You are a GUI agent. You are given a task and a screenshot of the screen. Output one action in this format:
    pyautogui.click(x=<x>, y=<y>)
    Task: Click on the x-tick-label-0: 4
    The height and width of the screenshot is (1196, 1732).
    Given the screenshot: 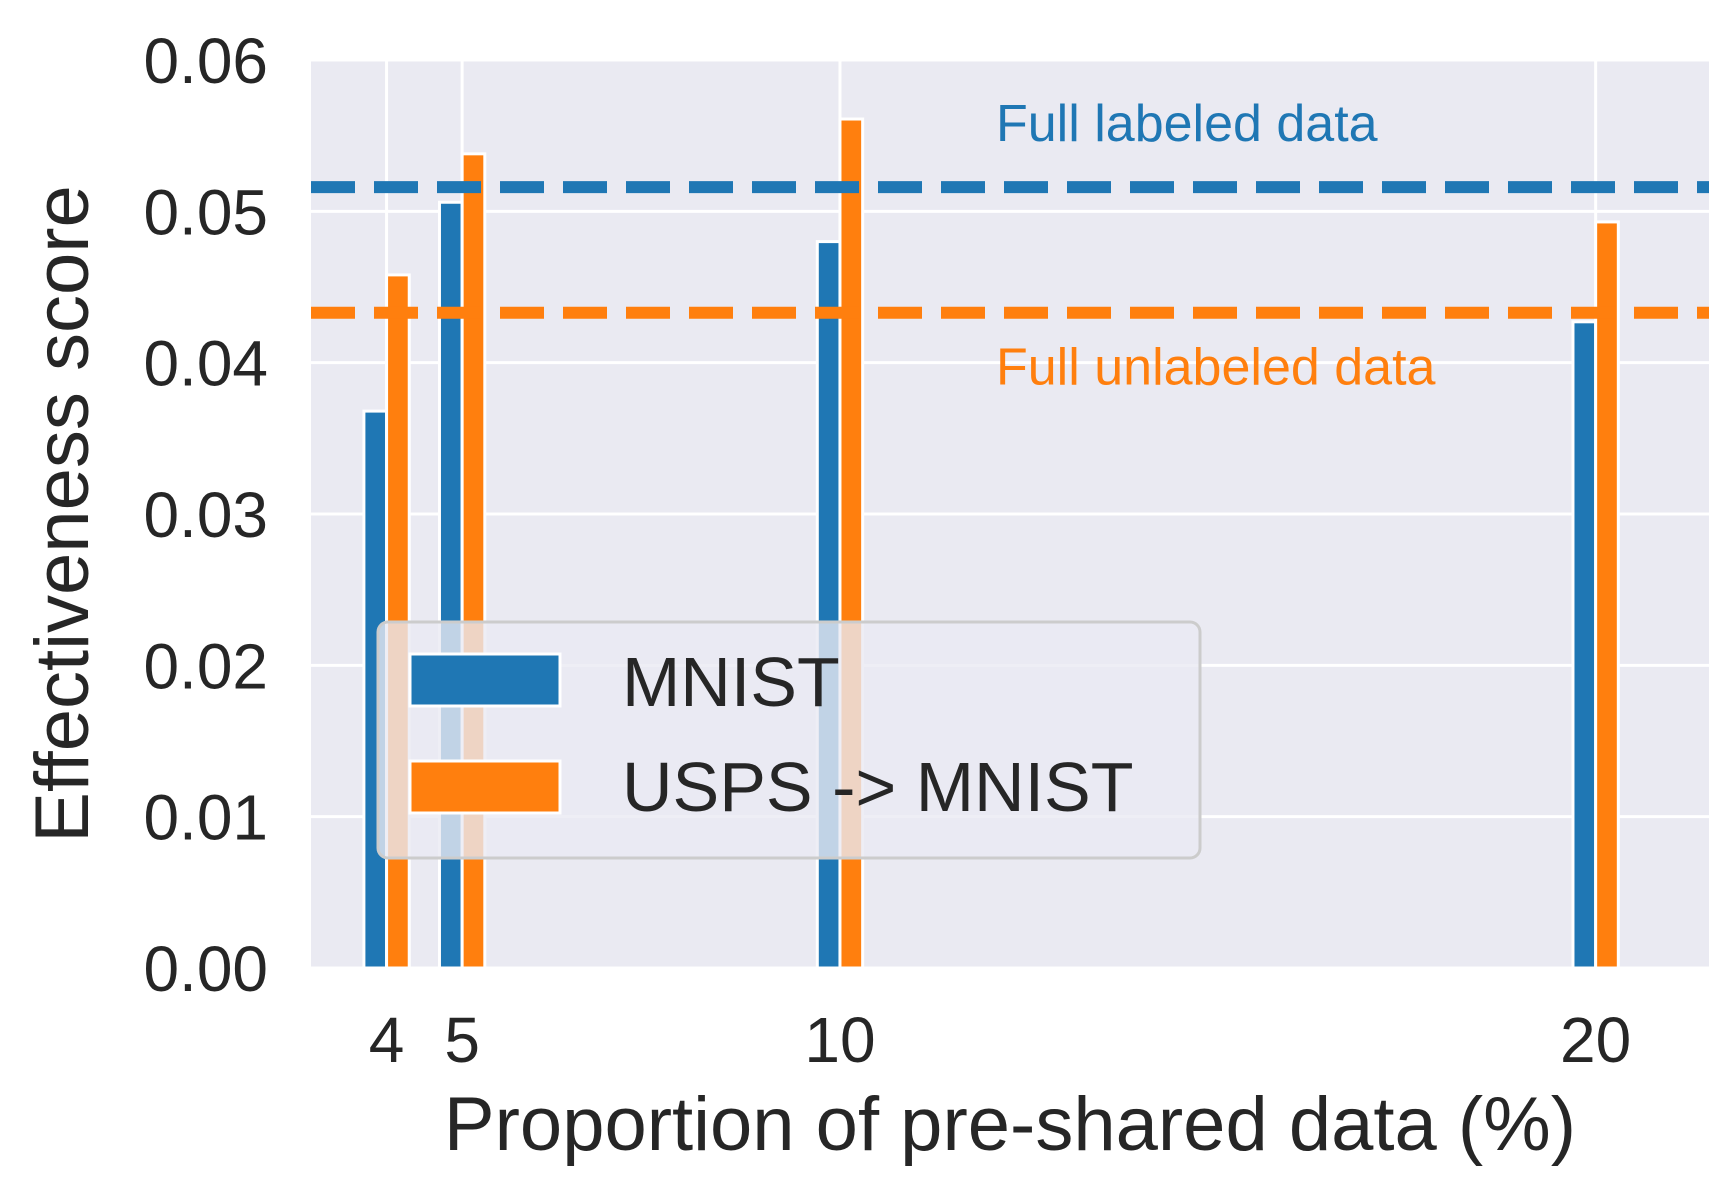 What is the action you would take?
    pyautogui.click(x=387, y=1040)
    